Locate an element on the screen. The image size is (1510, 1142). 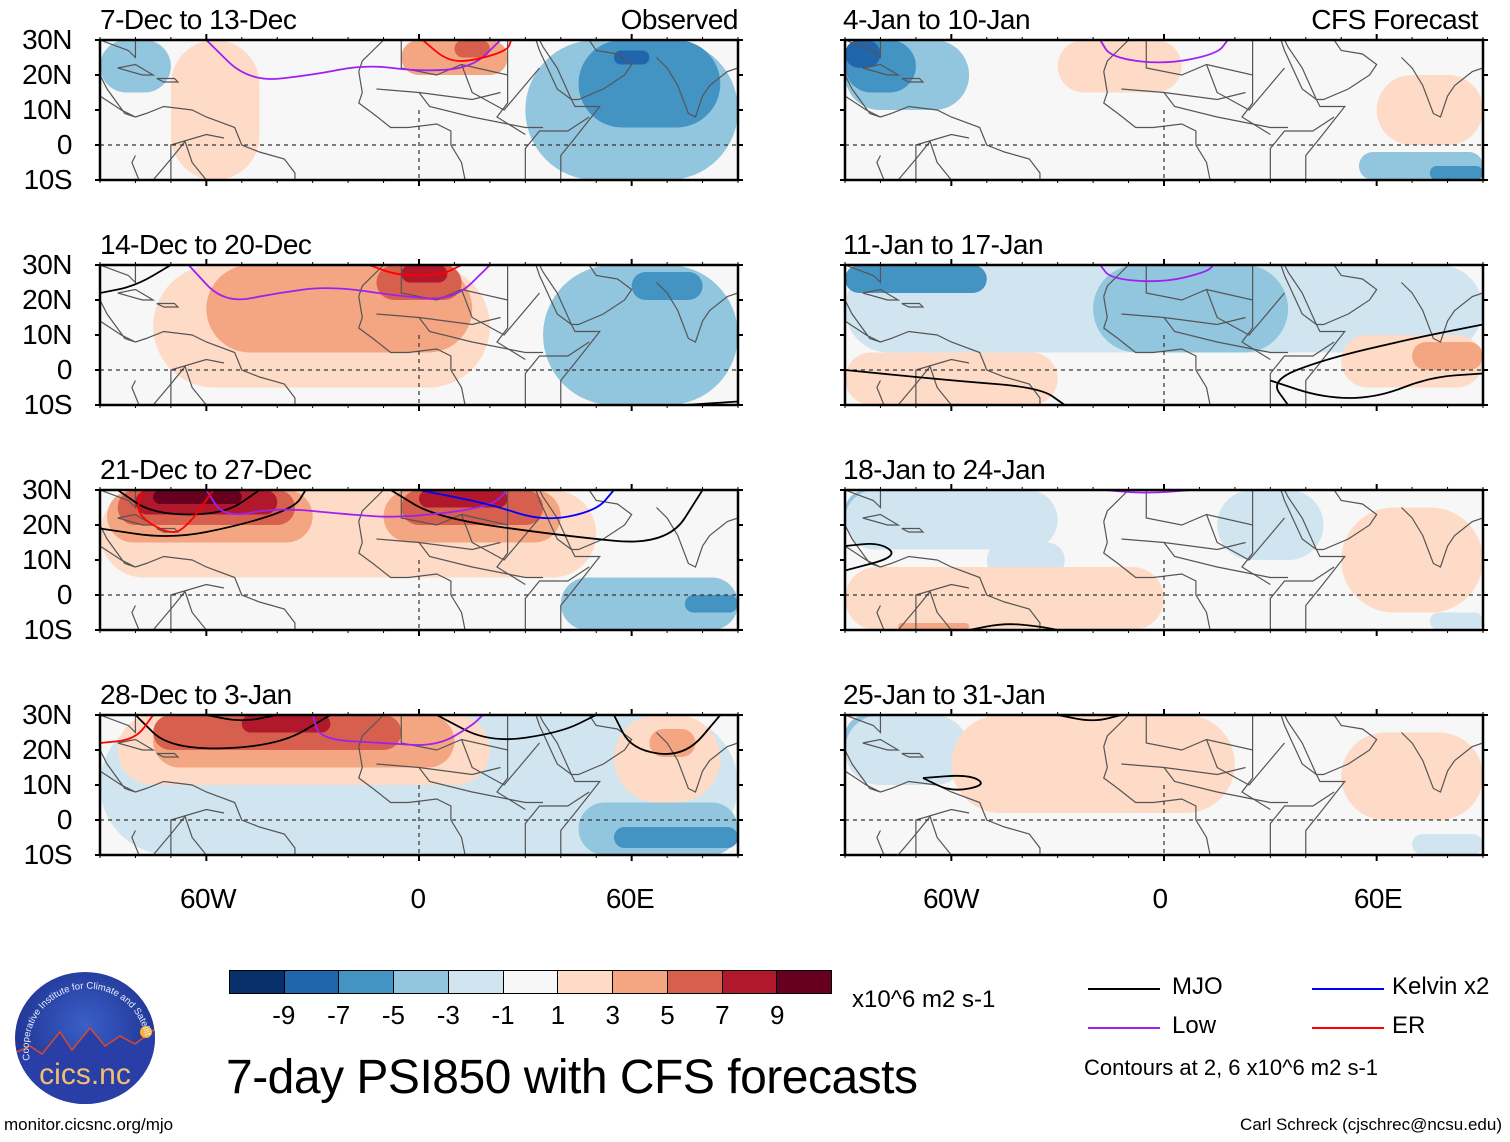
panel-title-p3: 21-Dec to 27-Dec is located at coordinates (206, 469).